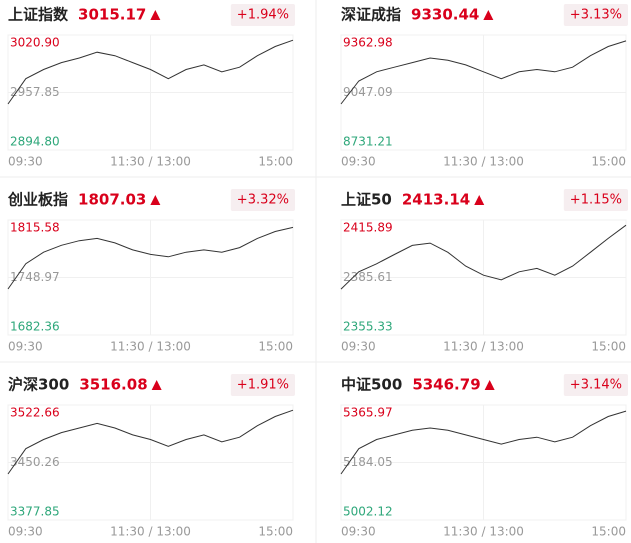 Image resolution: width=631 pixels, height=543 pixels. Describe the element at coordinates (368, 43) in the screenshot. I see `y-tick-label: 9362.98` at that location.